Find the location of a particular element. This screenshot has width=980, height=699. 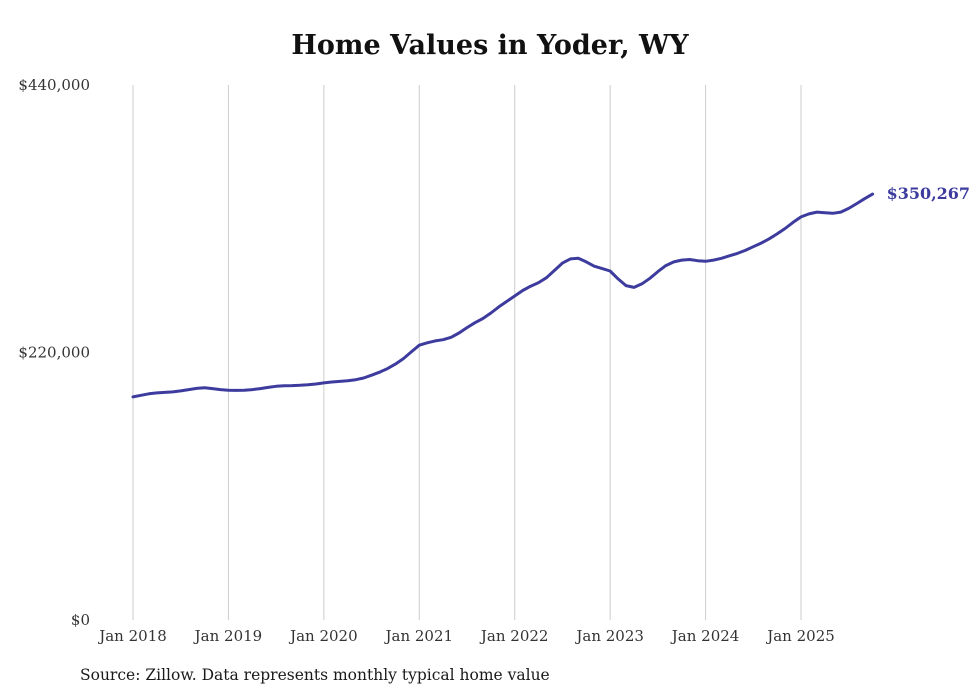

latest-value-label: $350,267 is located at coordinates (929, 193).